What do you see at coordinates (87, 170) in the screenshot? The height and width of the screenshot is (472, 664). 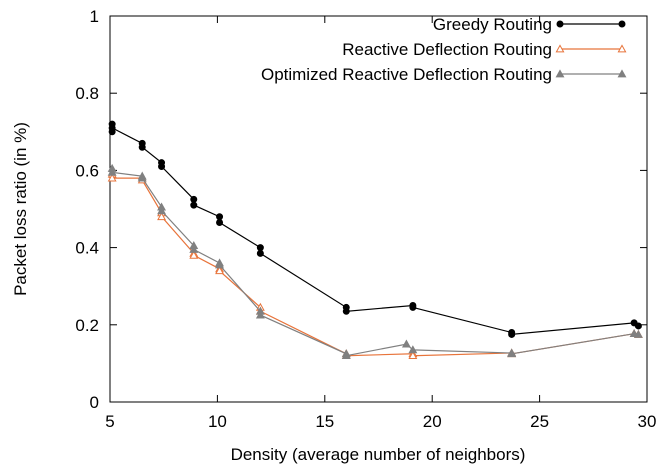 I see `y-tick-label: 0.6` at bounding box center [87, 170].